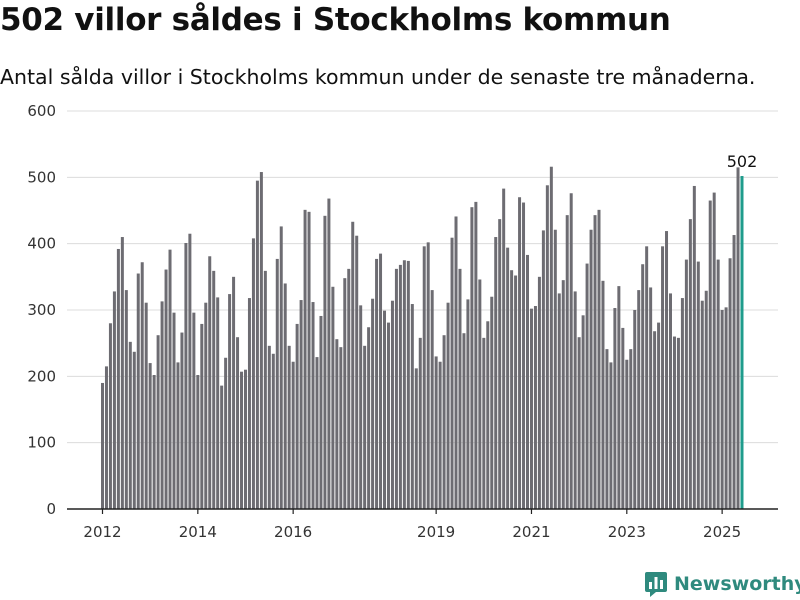 The width and height of the screenshot is (800, 600). I want to click on y-tick-label: 0, so click(51, 509).